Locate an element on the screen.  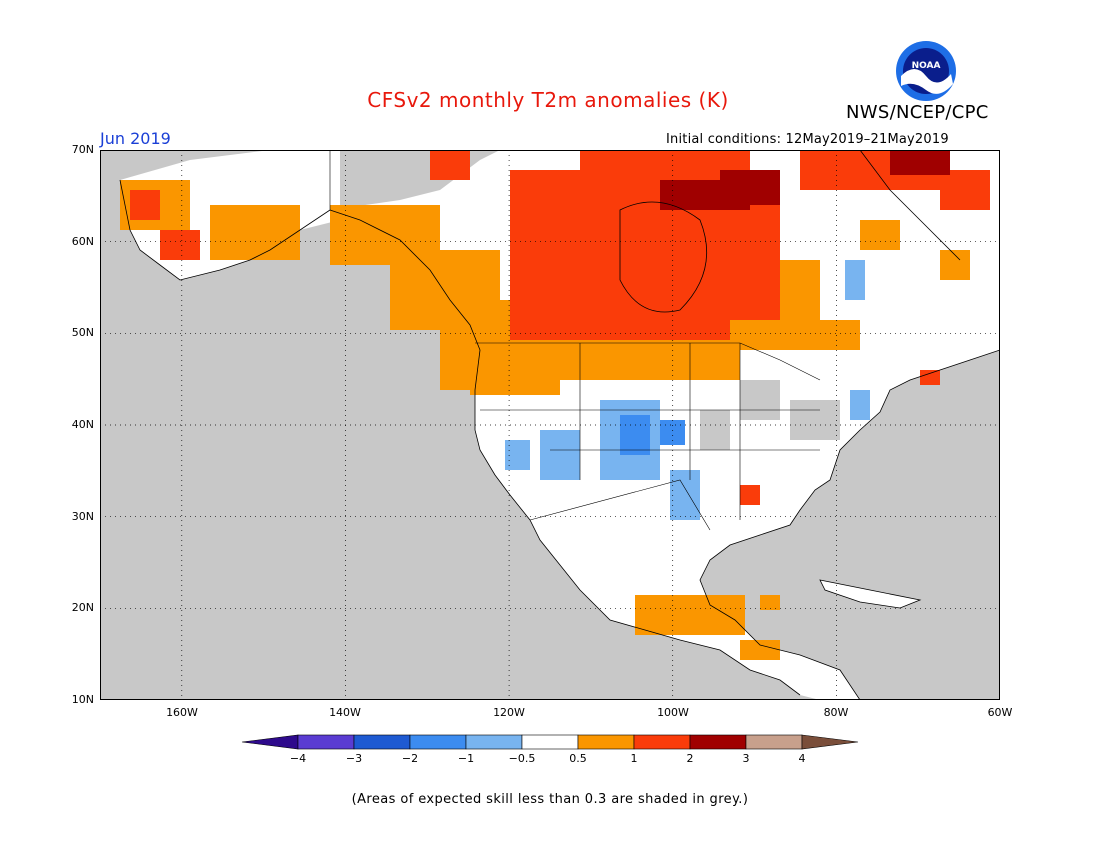
color-legend is located at coordinates (550, 742).